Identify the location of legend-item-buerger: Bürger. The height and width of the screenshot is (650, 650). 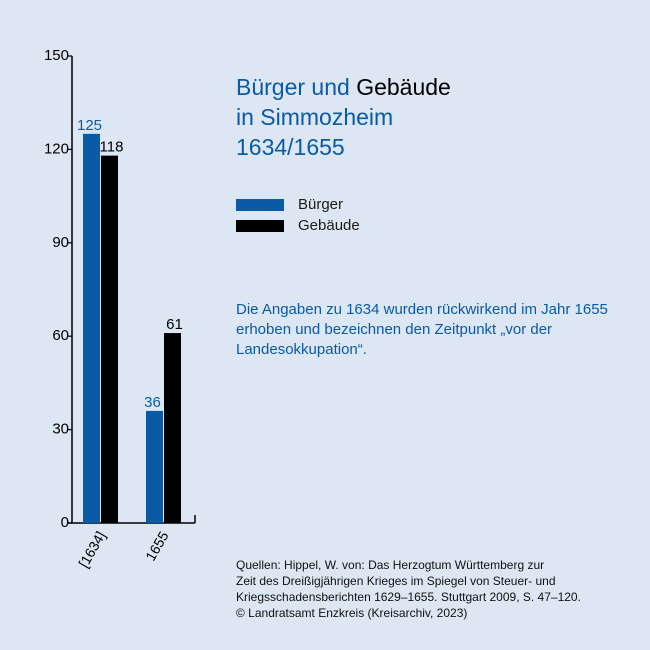
(298, 204).